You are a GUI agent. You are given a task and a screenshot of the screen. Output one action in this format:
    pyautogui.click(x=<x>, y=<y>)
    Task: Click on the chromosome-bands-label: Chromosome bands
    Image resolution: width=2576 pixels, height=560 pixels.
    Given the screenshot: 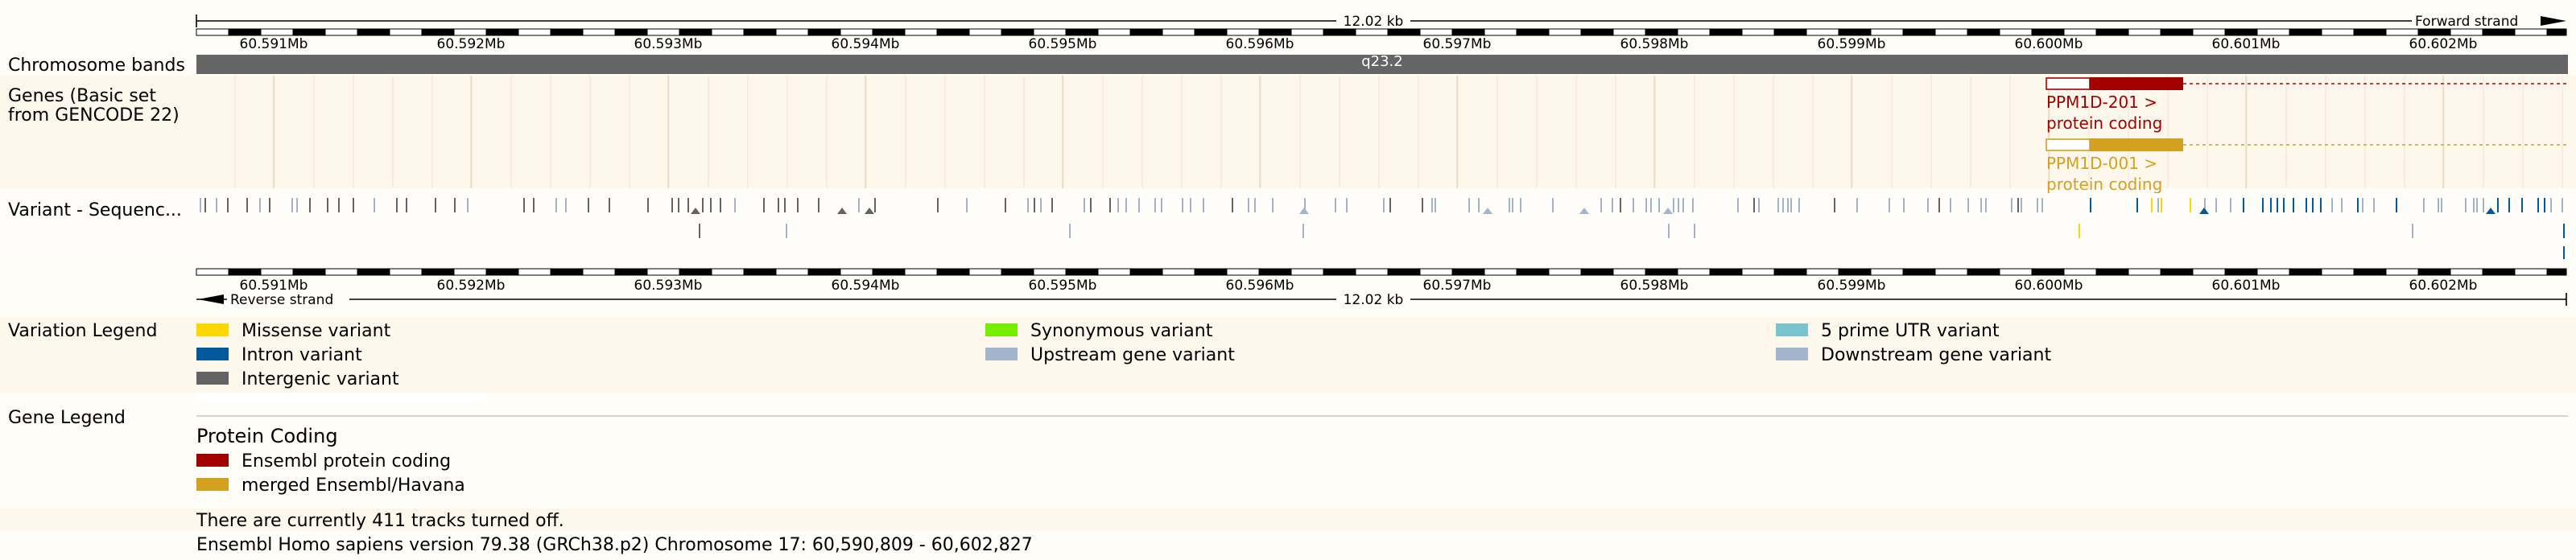 What is the action you would take?
    pyautogui.click(x=96, y=65)
    